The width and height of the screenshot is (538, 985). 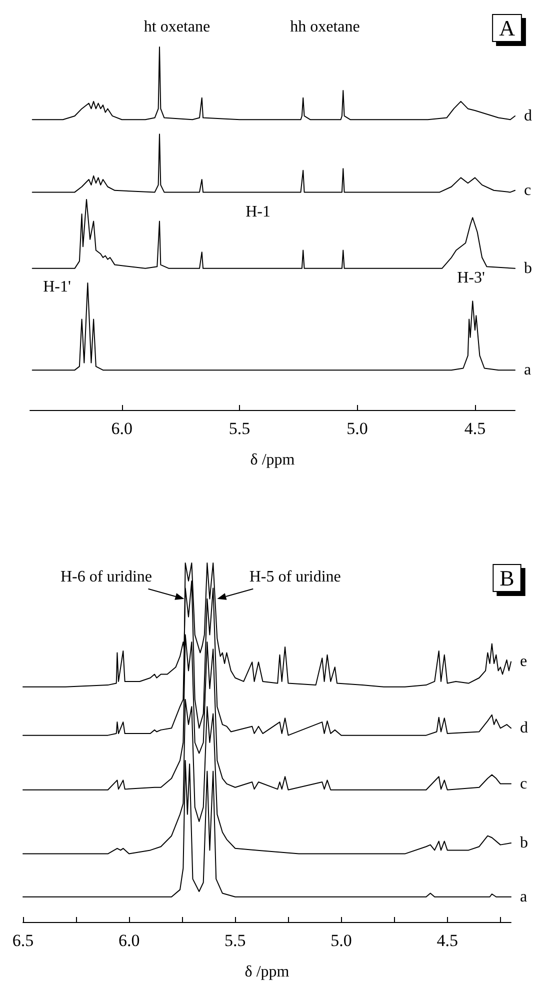 I want to click on series-label: e, so click(x=524, y=661).